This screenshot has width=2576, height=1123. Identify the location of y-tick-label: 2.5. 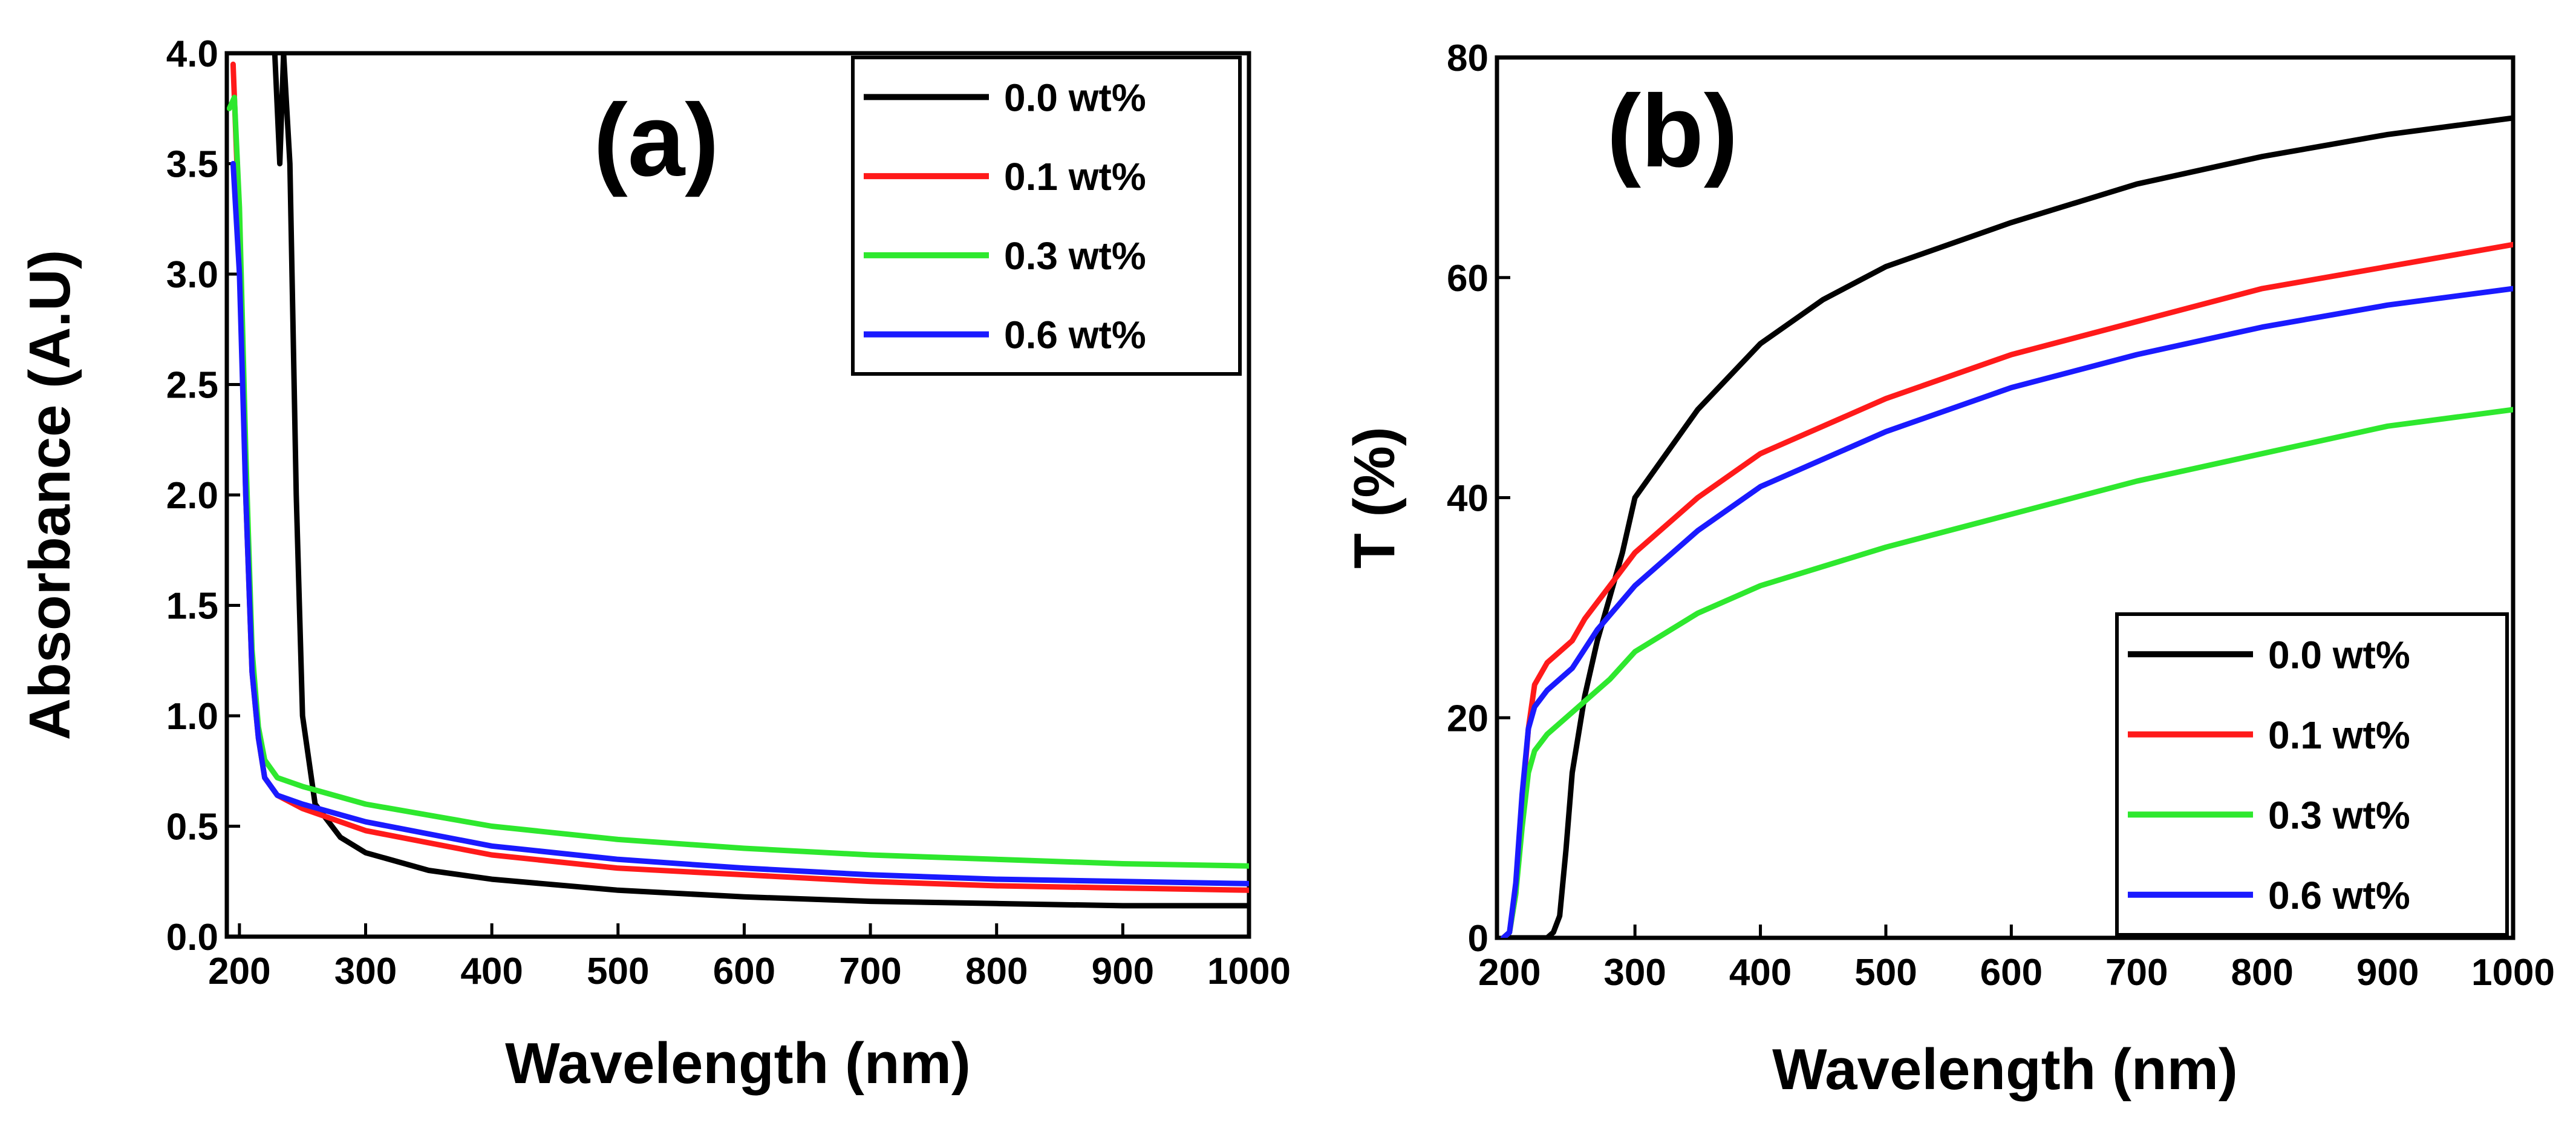
(192, 386).